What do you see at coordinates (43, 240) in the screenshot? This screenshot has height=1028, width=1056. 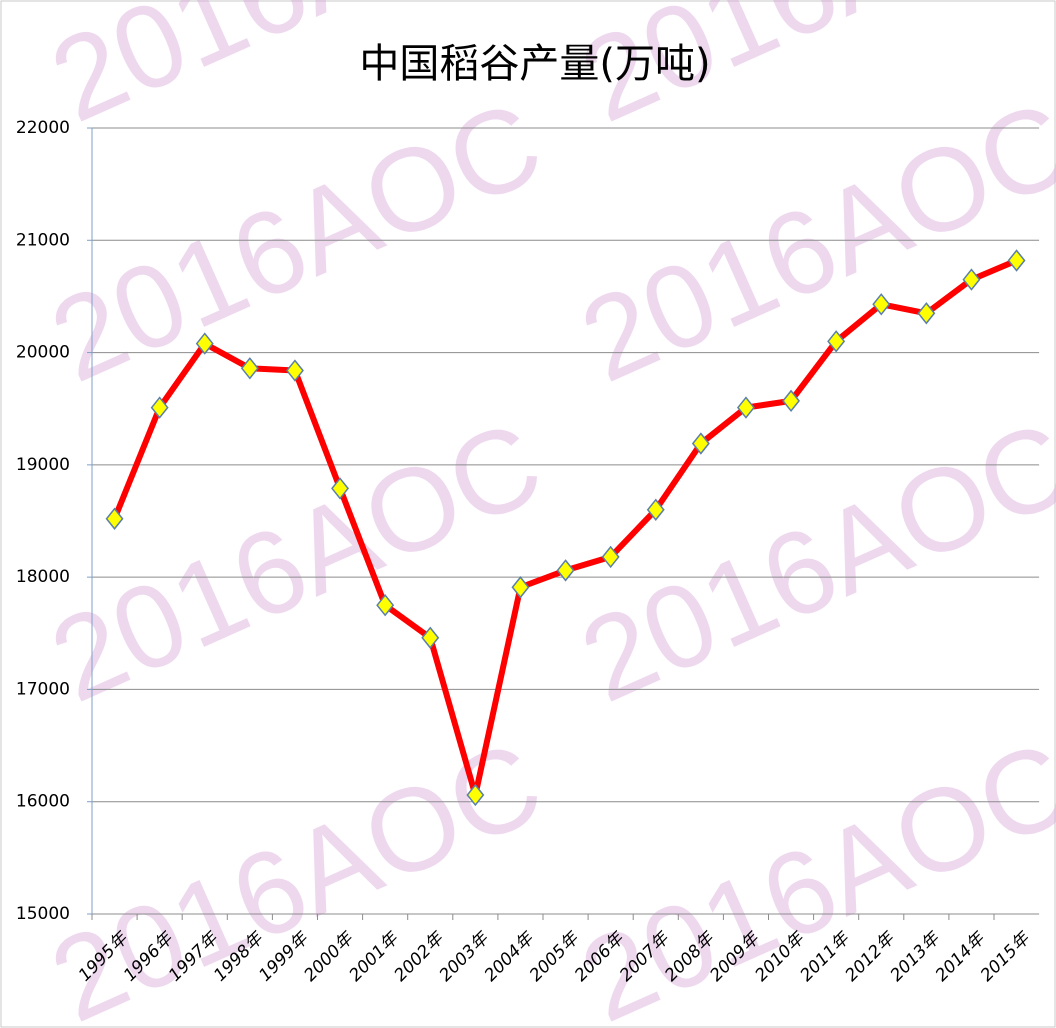 I see `y-tick-label: 21000` at bounding box center [43, 240].